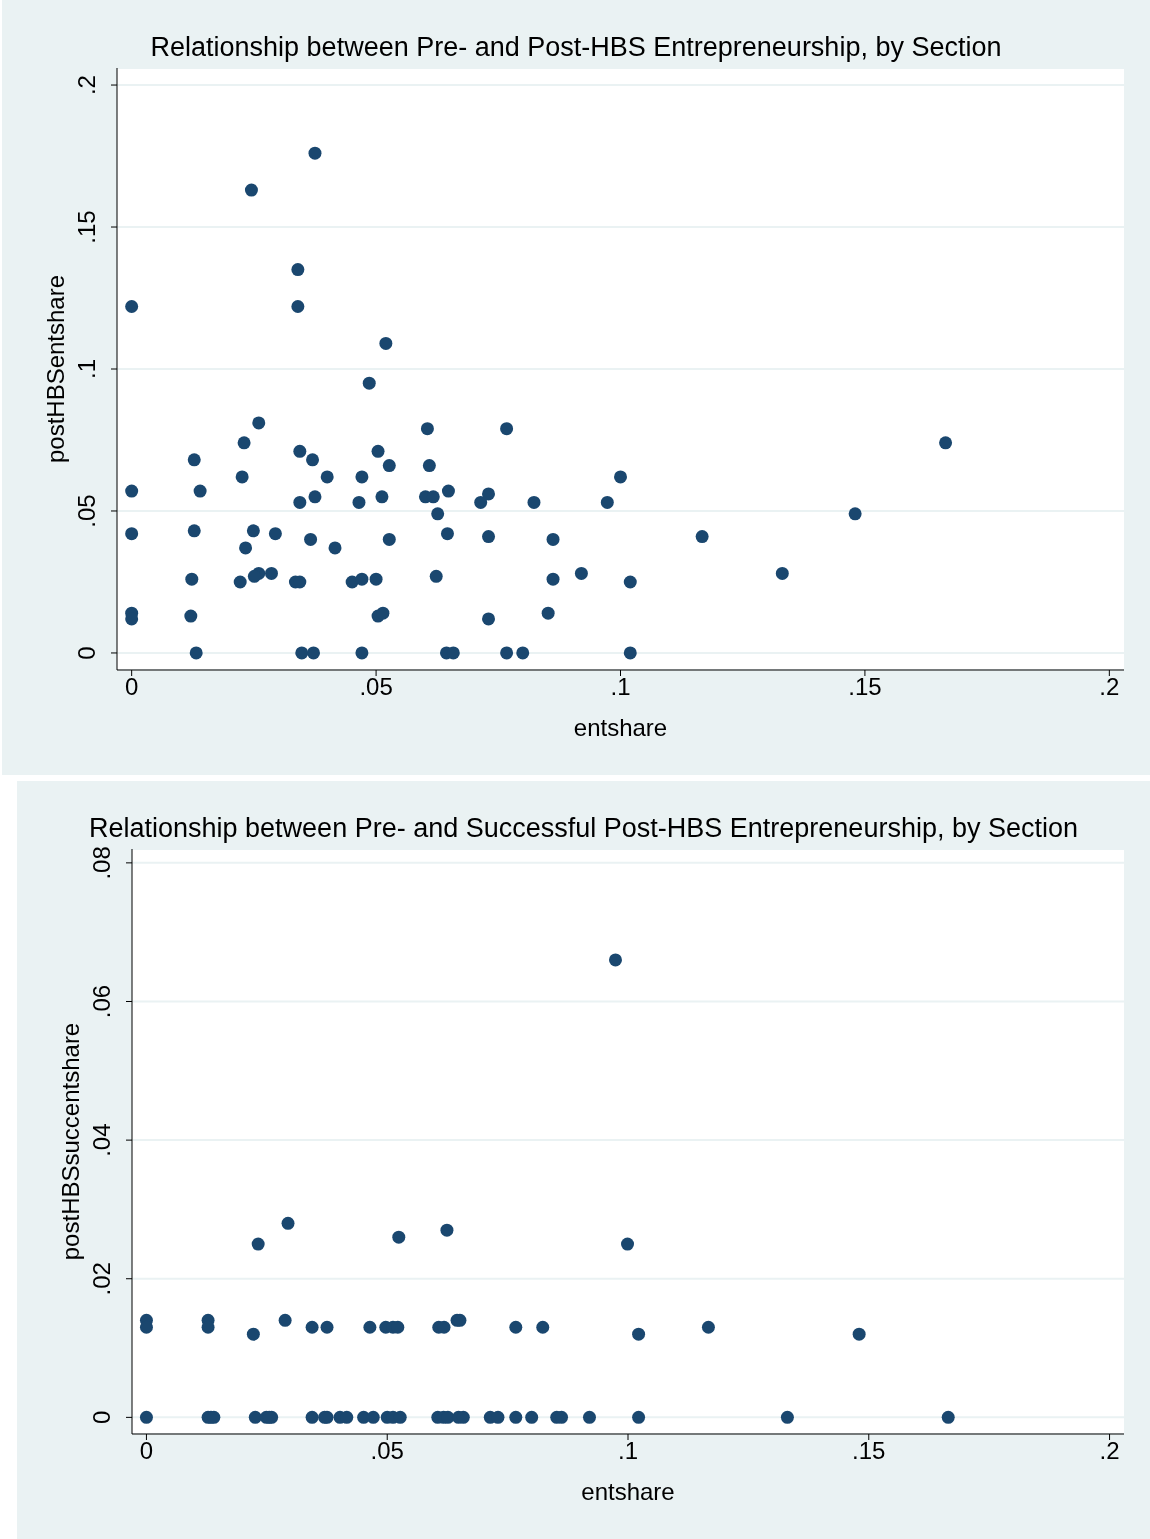 The image size is (1150, 1539). What do you see at coordinates (86, 85) in the screenshot?
I see `y-tick-label: .2` at bounding box center [86, 85].